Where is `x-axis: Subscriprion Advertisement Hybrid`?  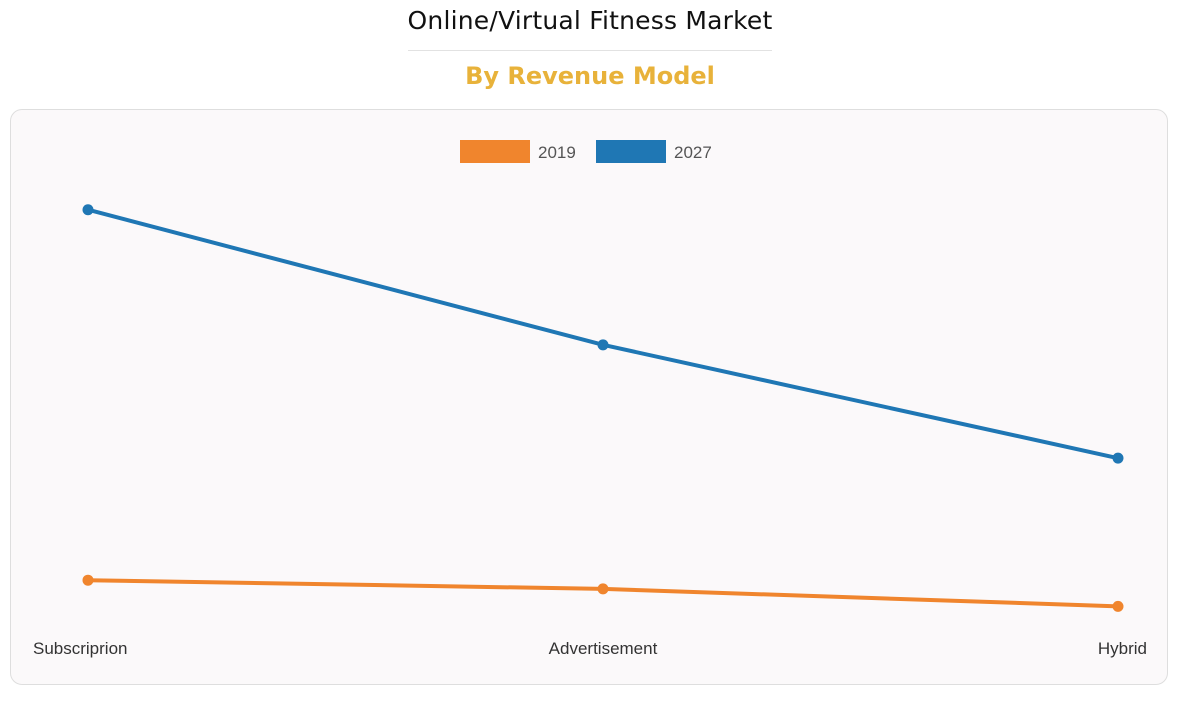 x-axis: Subscriprion Advertisement Hybrid is located at coordinates (590, 648).